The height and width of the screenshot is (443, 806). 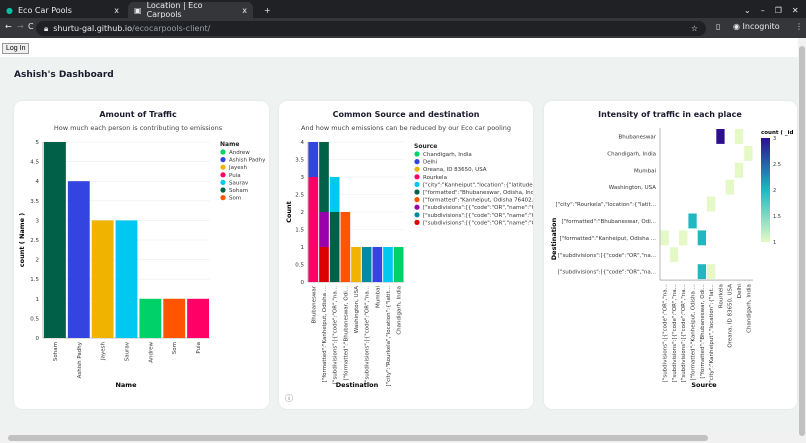 What do you see at coordinates (403, 47) in the screenshot?
I see `page-header: Log In` at bounding box center [403, 47].